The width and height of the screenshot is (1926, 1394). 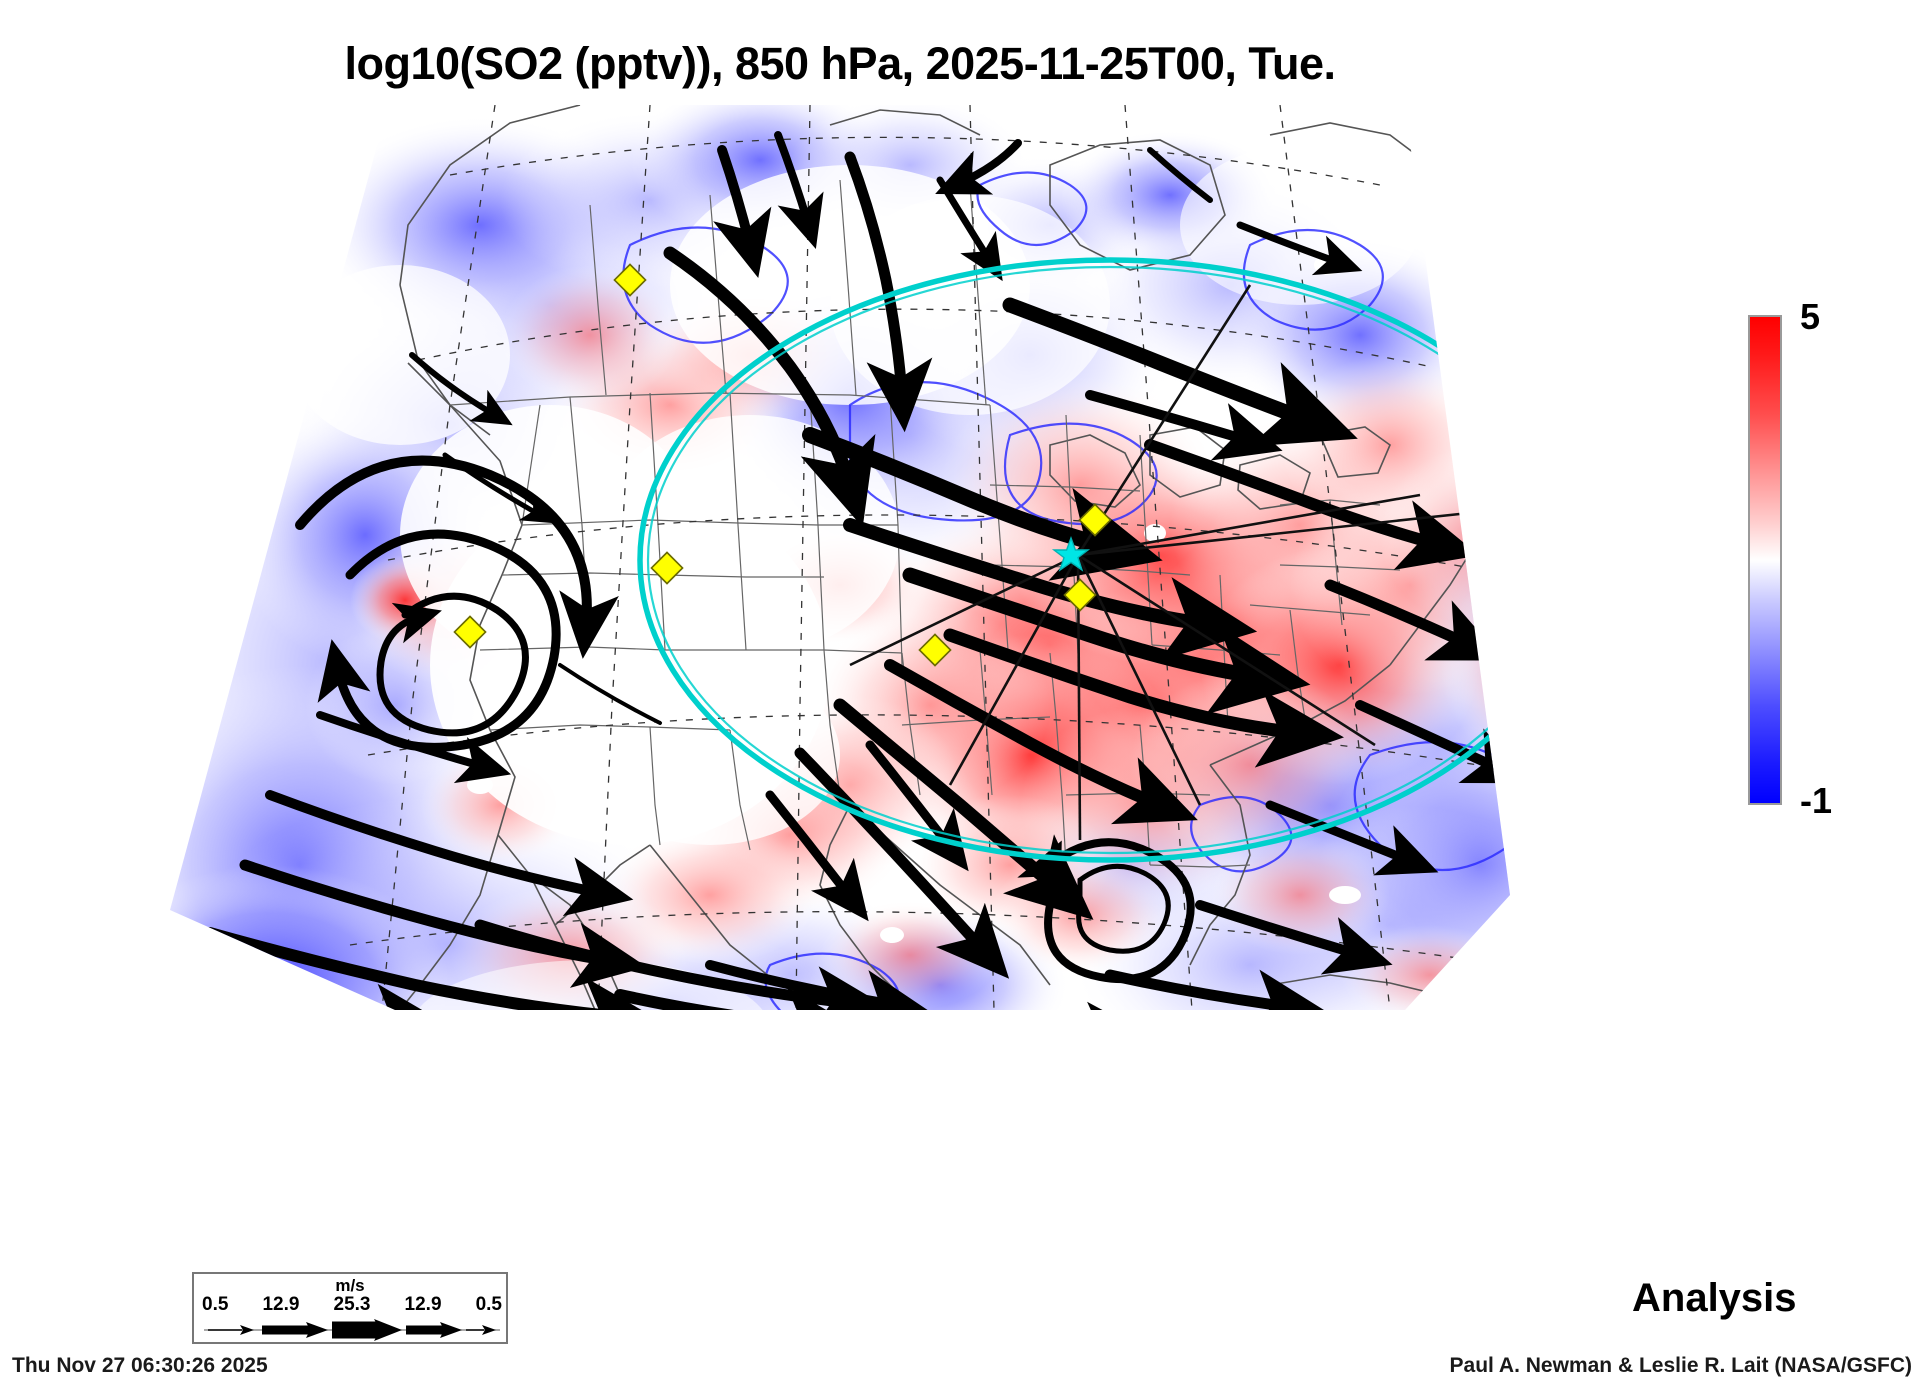 What do you see at coordinates (1765, 560) in the screenshot?
I see `colorbar-gradient` at bounding box center [1765, 560].